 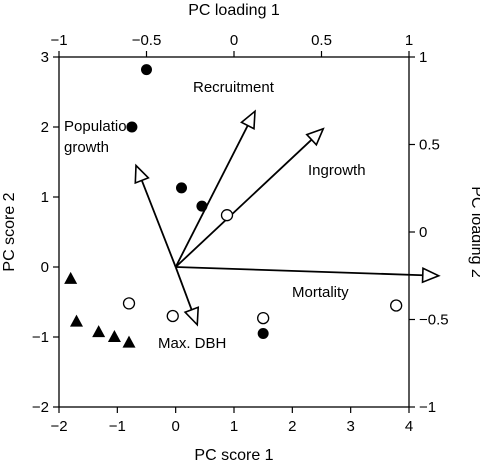 What do you see at coordinates (474, 232) in the screenshot?
I see `right-axis-title: PC loading 2` at bounding box center [474, 232].